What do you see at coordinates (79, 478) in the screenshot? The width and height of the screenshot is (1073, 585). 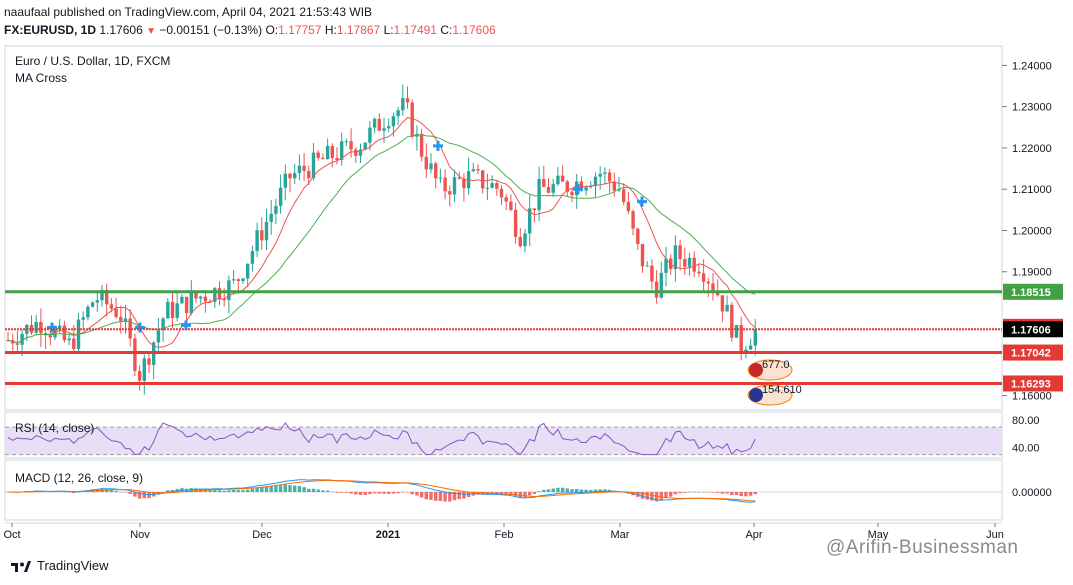 I see `macd-legend: MACD (12, 26, close, 9)` at bounding box center [79, 478].